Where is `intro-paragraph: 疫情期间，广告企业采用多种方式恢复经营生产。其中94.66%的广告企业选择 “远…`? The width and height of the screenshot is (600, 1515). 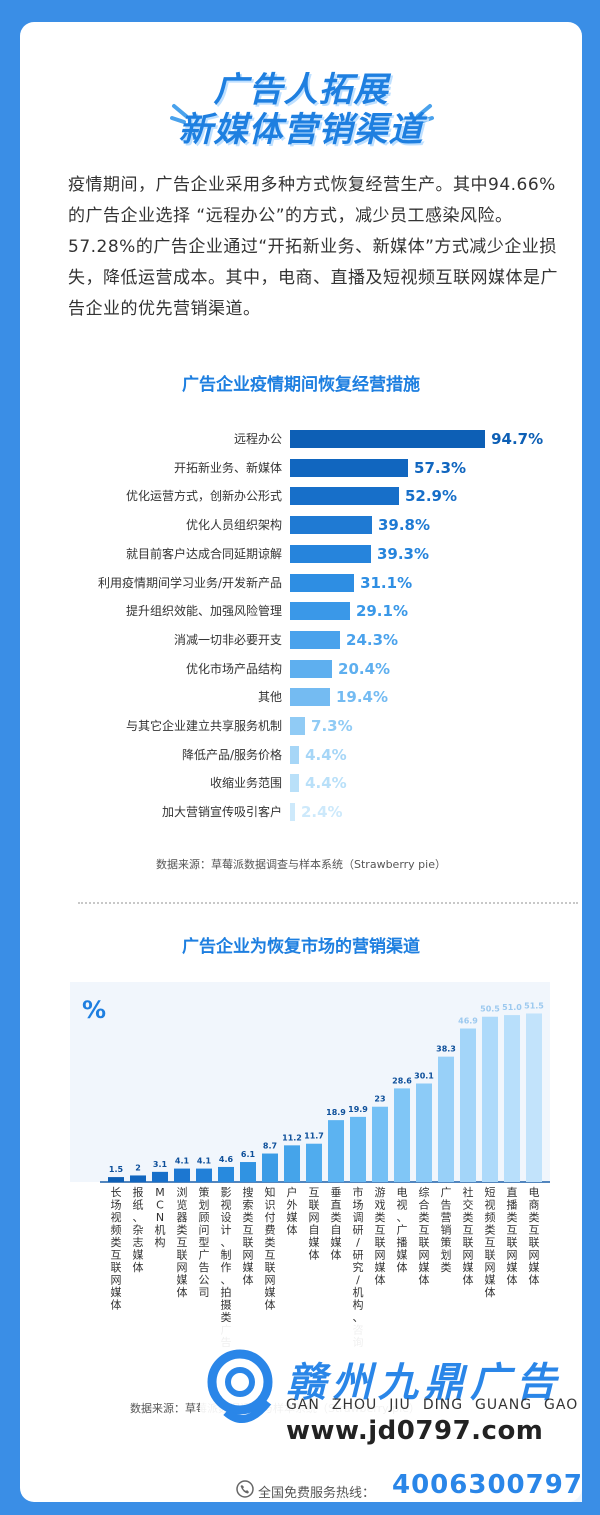
intro-paragraph: 疫情期间，广告企业采用多种方式恢复经营生产。其中94.66%的广告企业选择 “远… is located at coordinates (313, 247).